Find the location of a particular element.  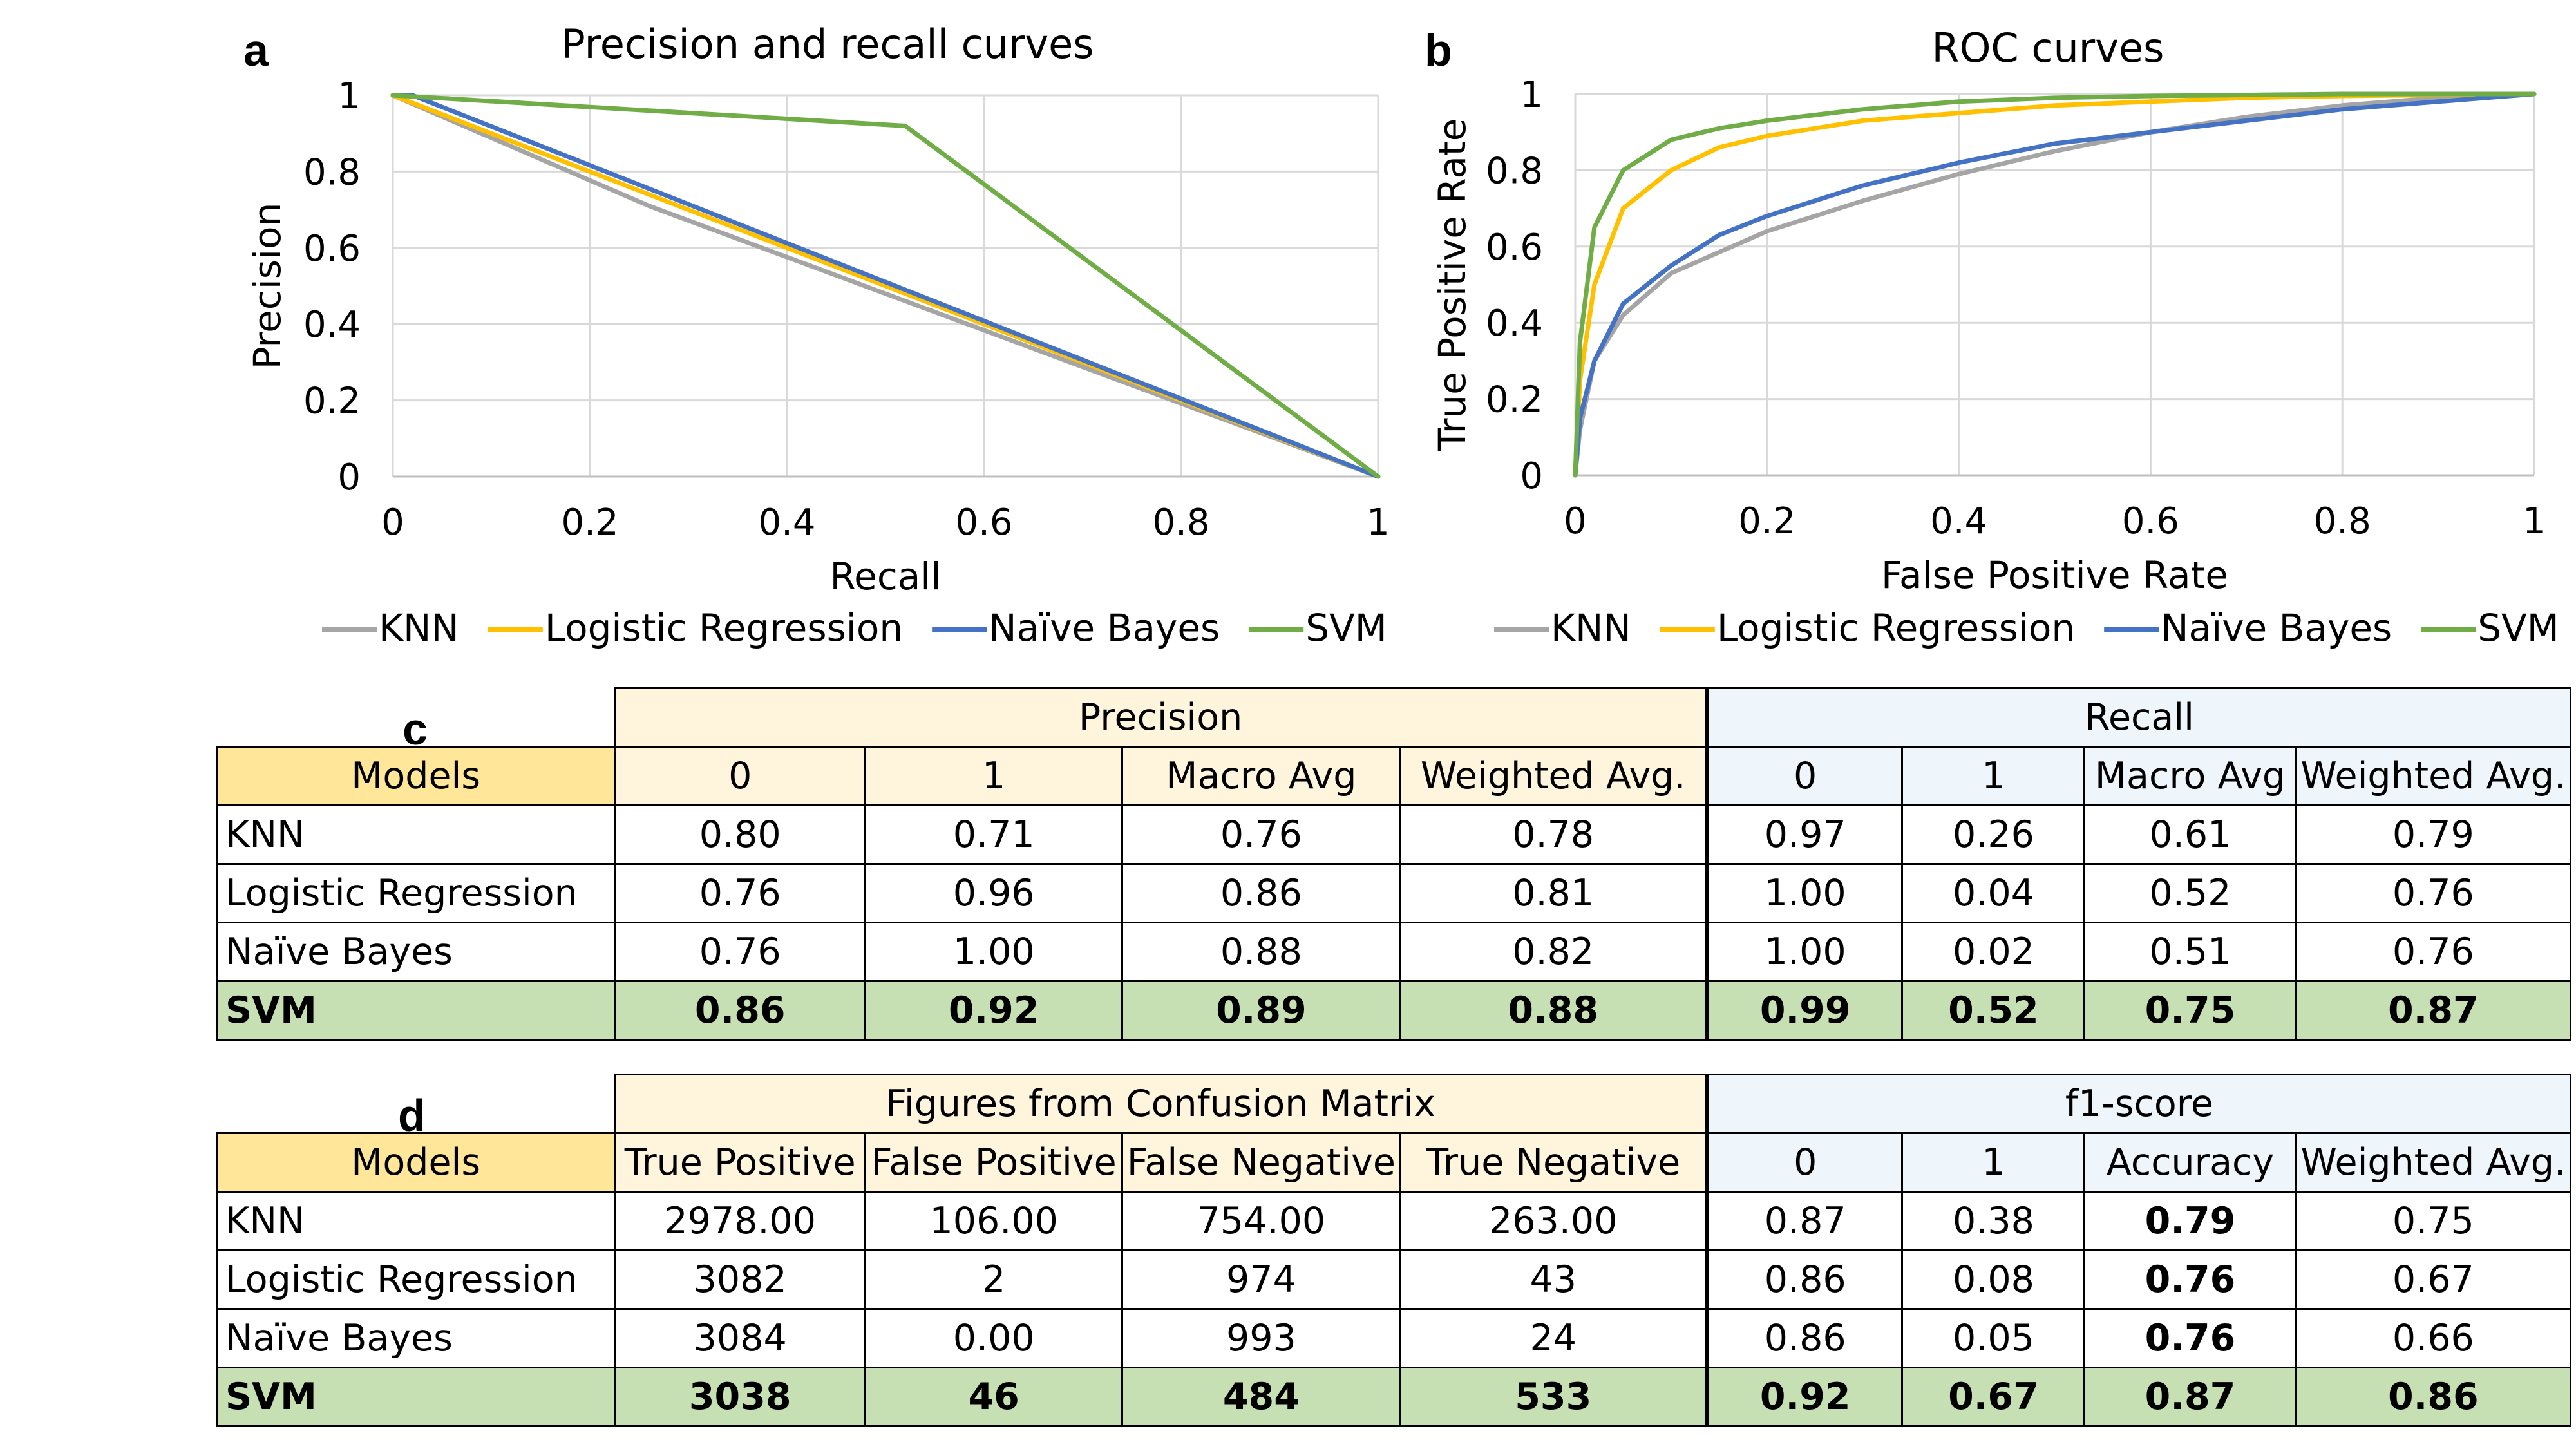

table-cell: 3038 is located at coordinates (741, 1397).